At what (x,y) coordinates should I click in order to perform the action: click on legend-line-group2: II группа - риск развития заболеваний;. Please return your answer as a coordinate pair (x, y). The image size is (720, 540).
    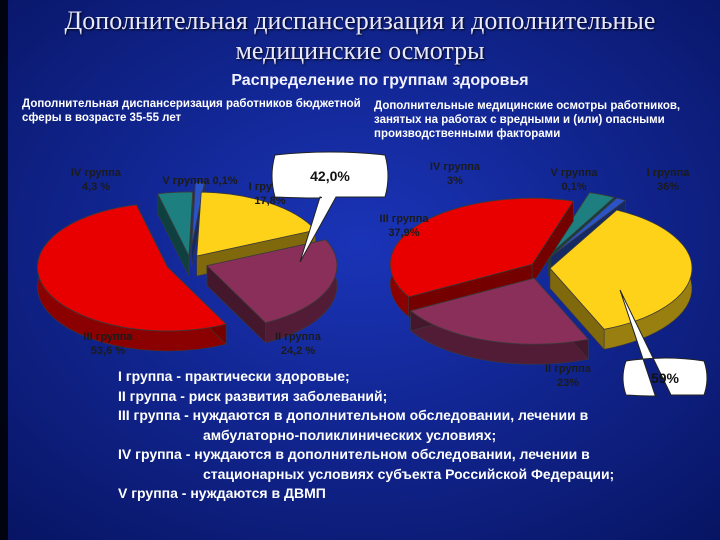
    Looking at the image, I should click on (253, 395).